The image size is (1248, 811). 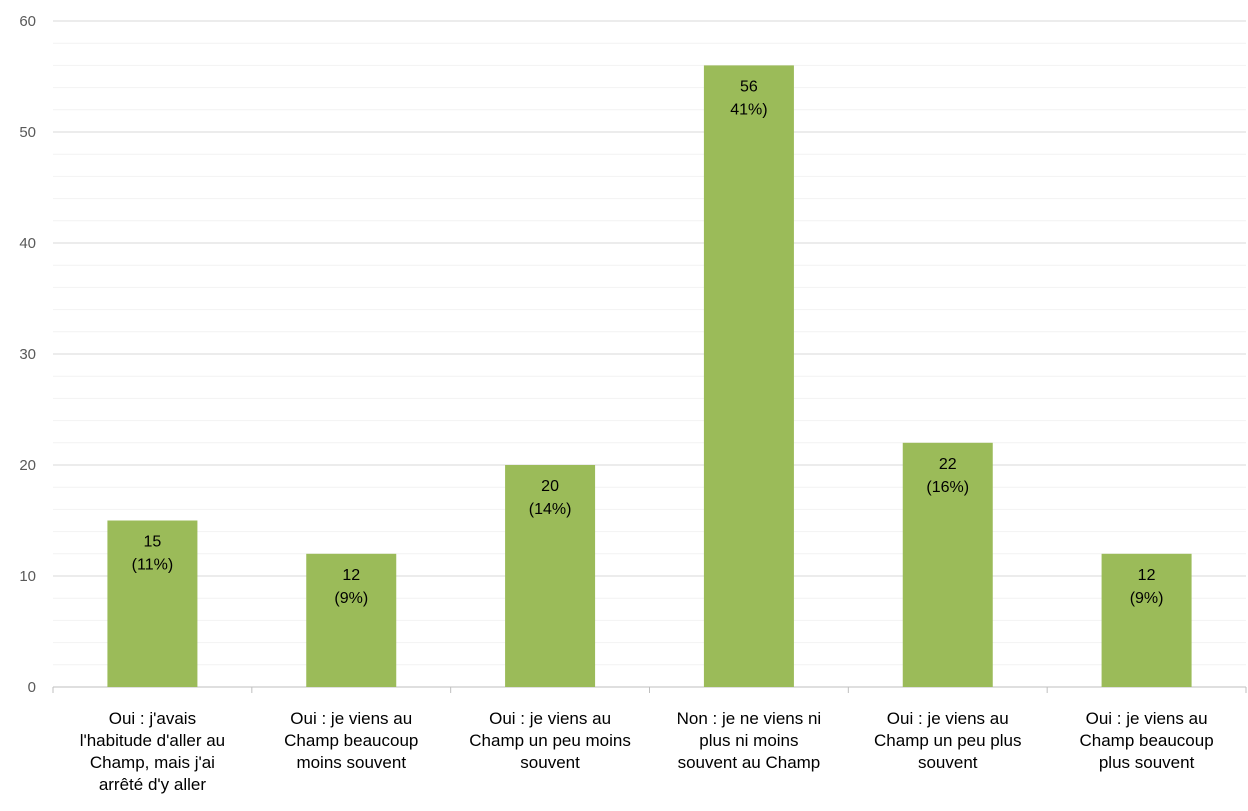 I want to click on data-label: 41%), so click(x=748, y=109).